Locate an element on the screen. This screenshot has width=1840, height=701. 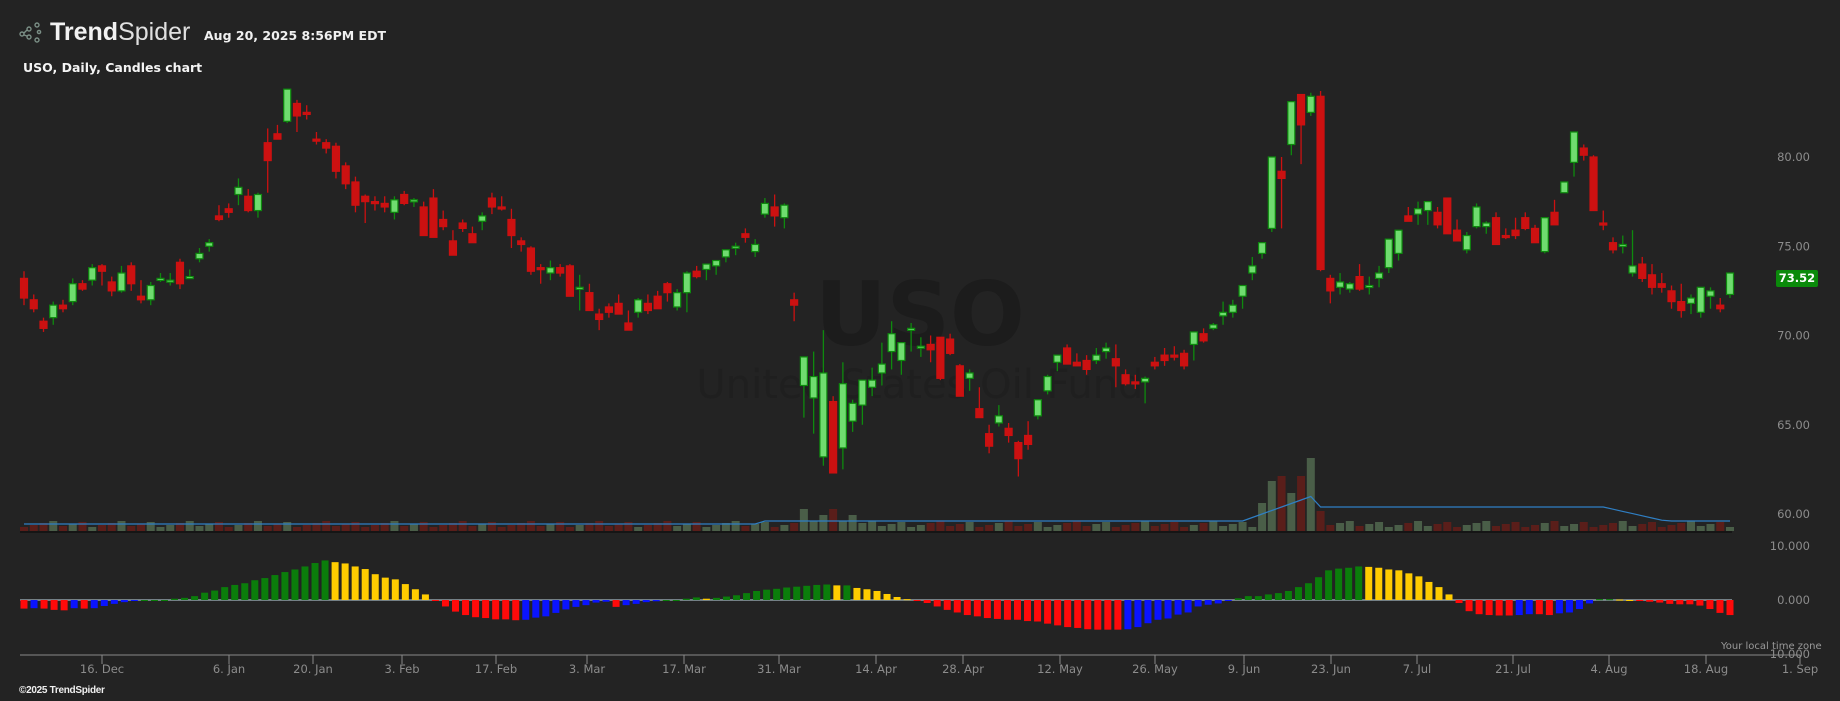
local-time-zone-label: Your local time zone is located at coordinates (1771, 646).